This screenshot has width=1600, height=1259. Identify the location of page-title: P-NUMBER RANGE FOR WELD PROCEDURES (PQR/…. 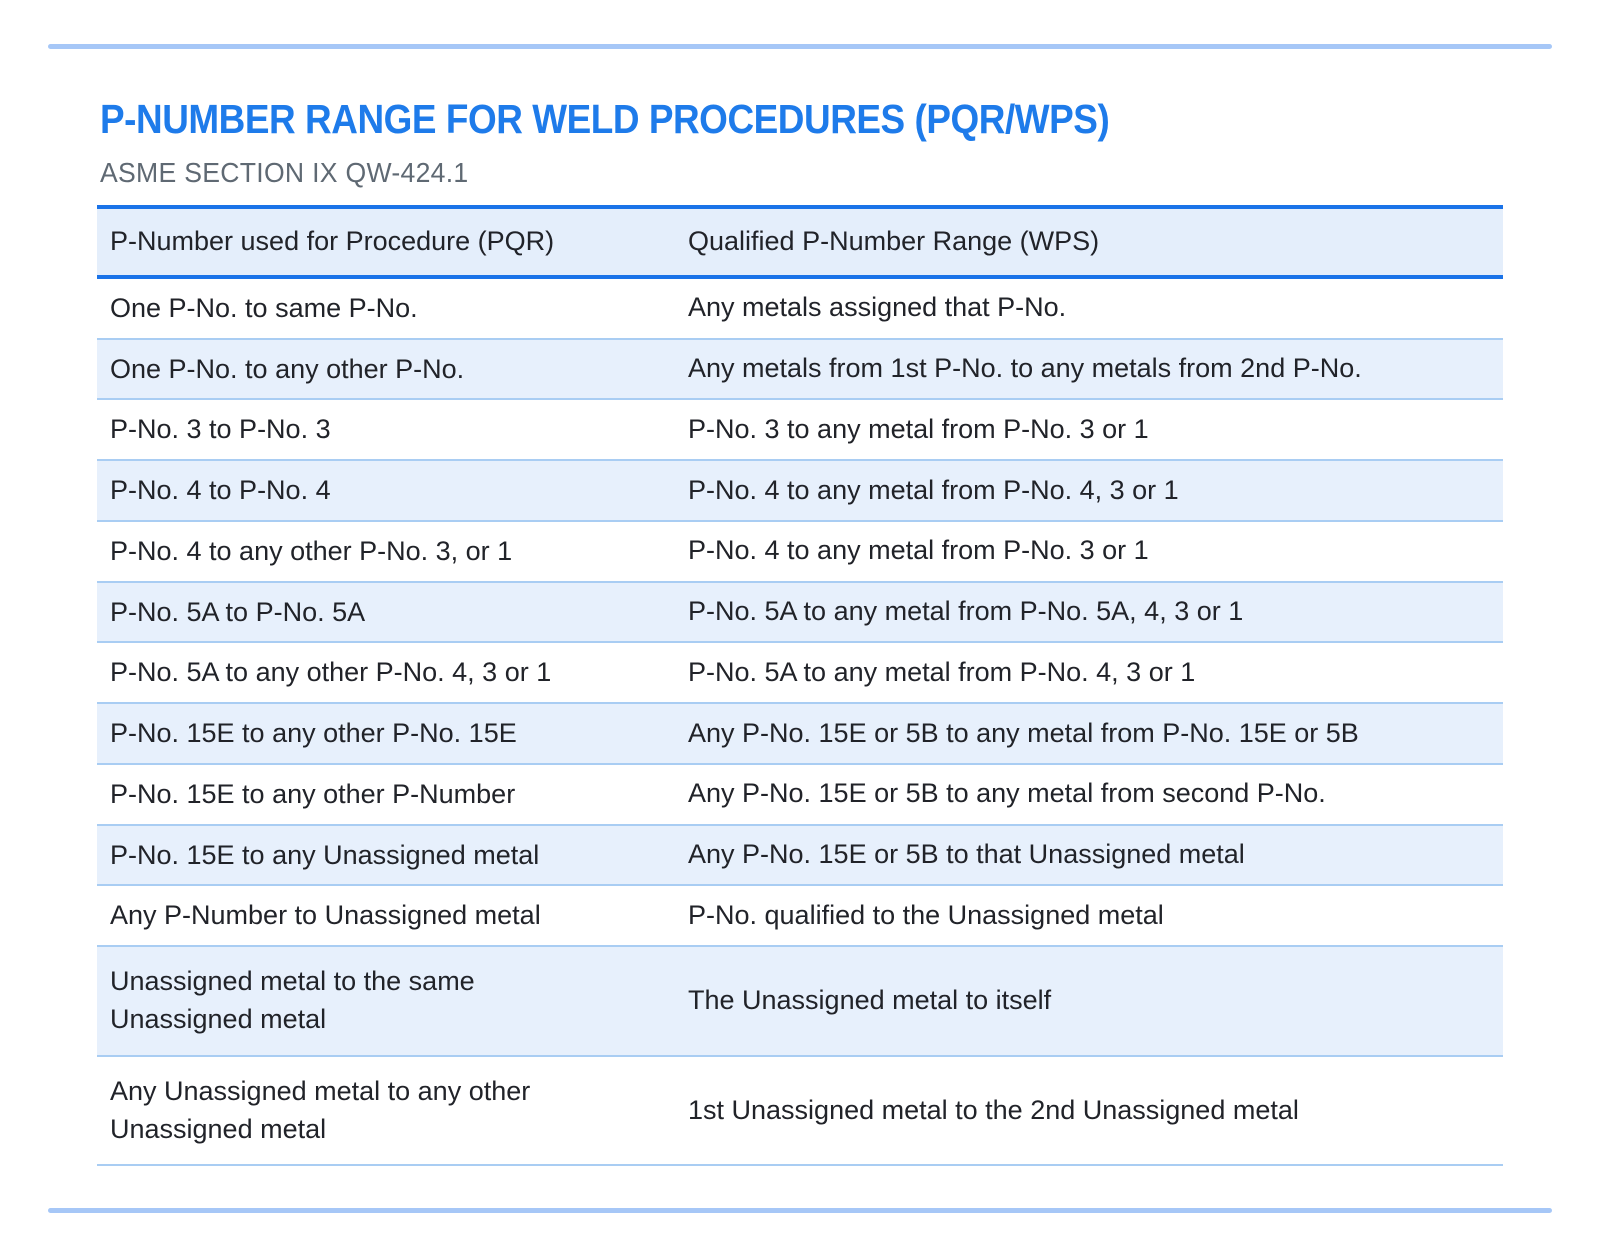
(605, 119).